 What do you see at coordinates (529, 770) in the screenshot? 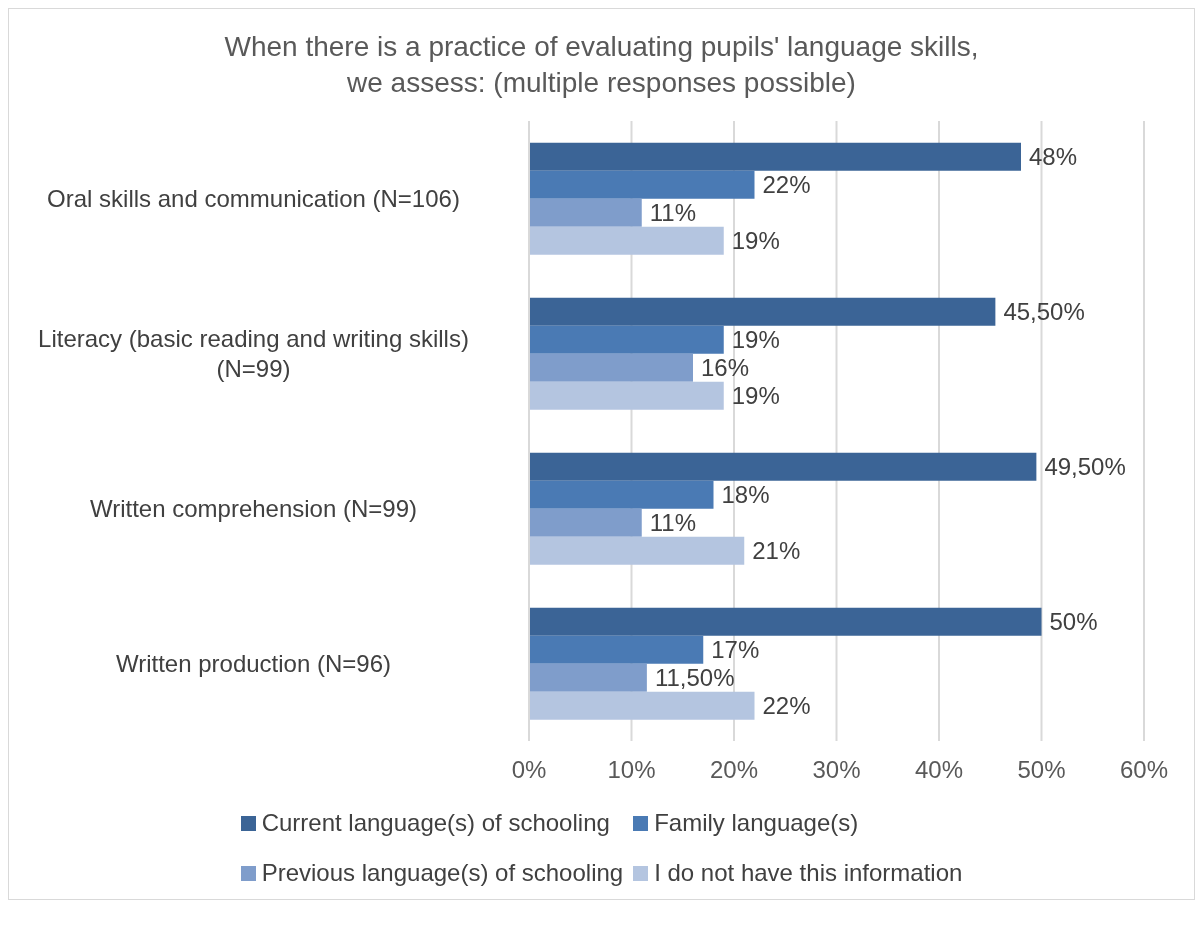
I see `x-tick-label: 0%` at bounding box center [529, 770].